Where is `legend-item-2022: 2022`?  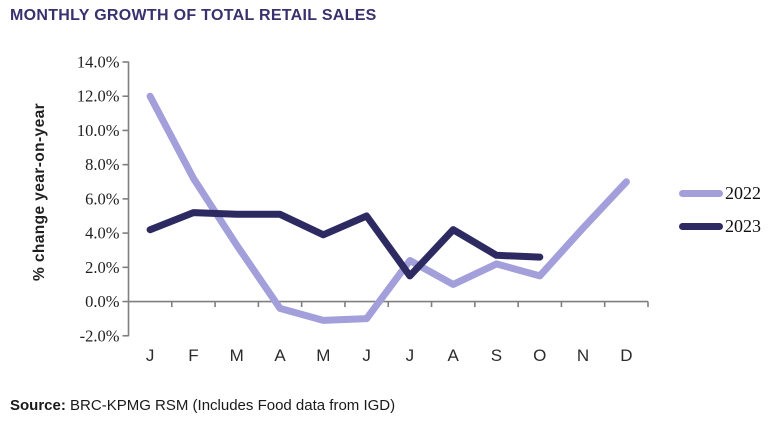 legend-item-2022: 2022 is located at coordinates (720, 193).